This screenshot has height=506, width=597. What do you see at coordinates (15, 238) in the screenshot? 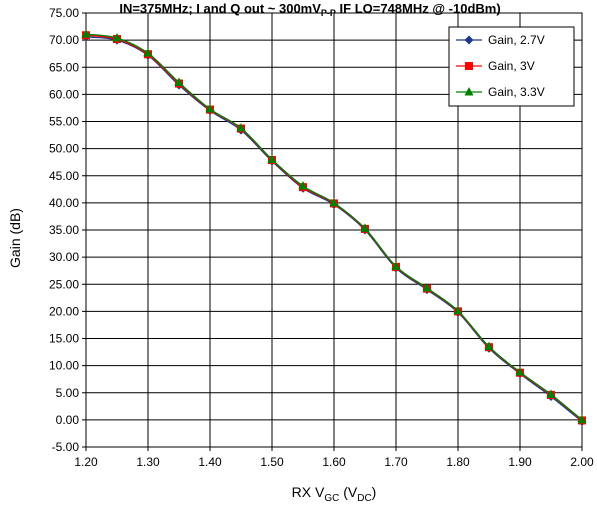
I see `y-axis-title: Gain (dB)` at bounding box center [15, 238].